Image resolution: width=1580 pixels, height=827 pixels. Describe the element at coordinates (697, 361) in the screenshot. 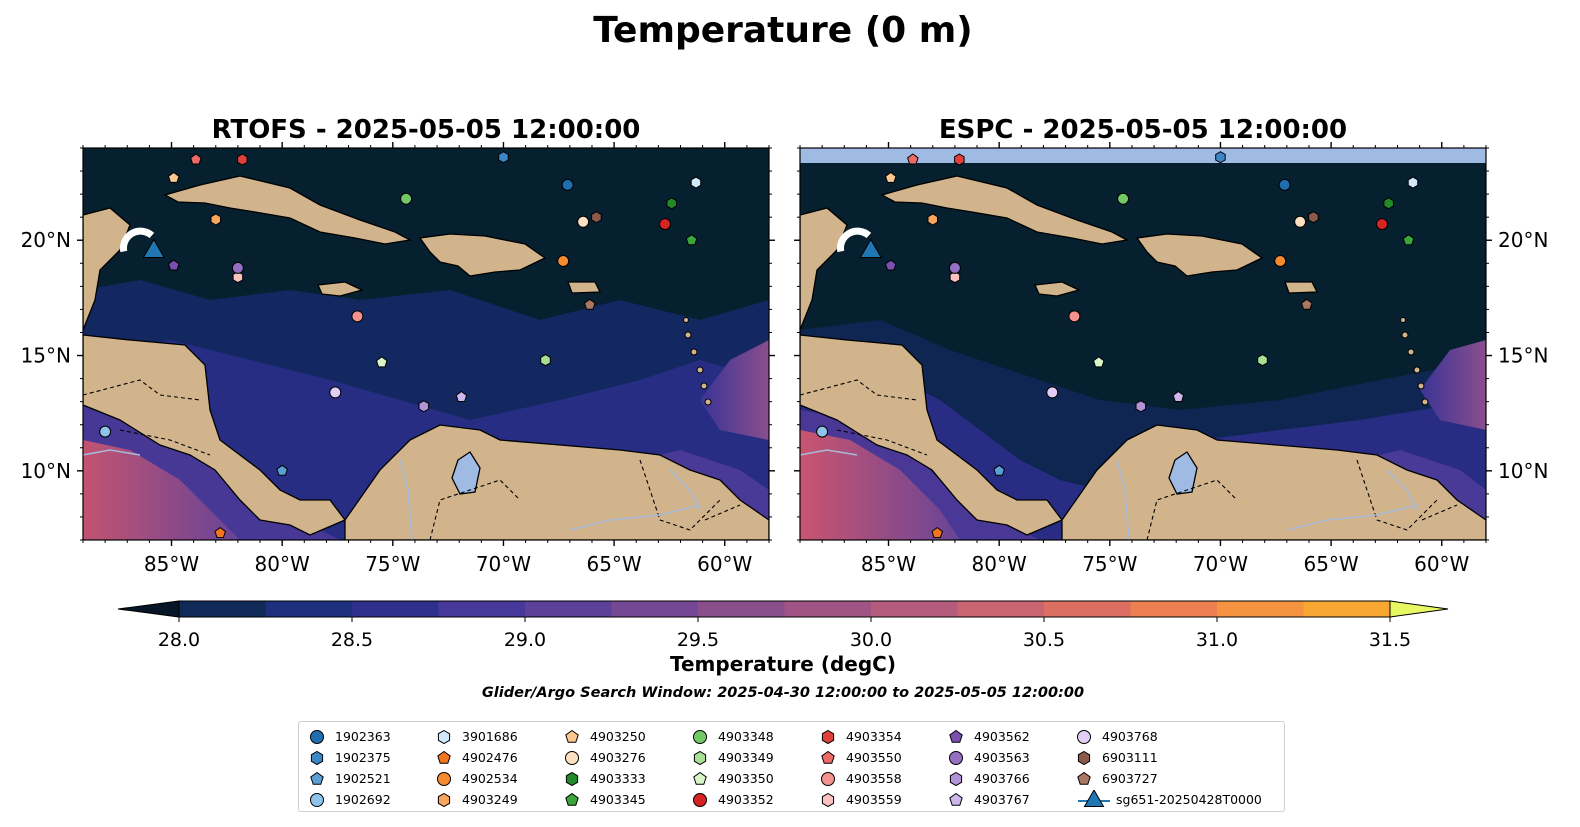

I see `lesser-antilles` at that location.